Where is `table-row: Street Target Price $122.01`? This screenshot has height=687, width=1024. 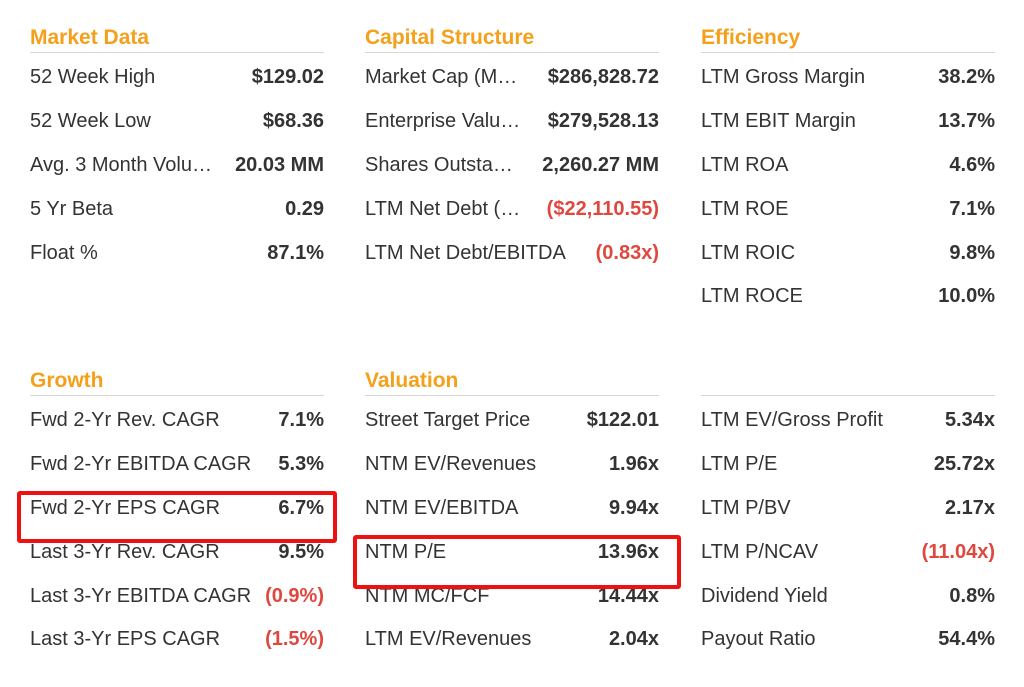 table-row: Street Target Price $122.01 is located at coordinates (512, 421).